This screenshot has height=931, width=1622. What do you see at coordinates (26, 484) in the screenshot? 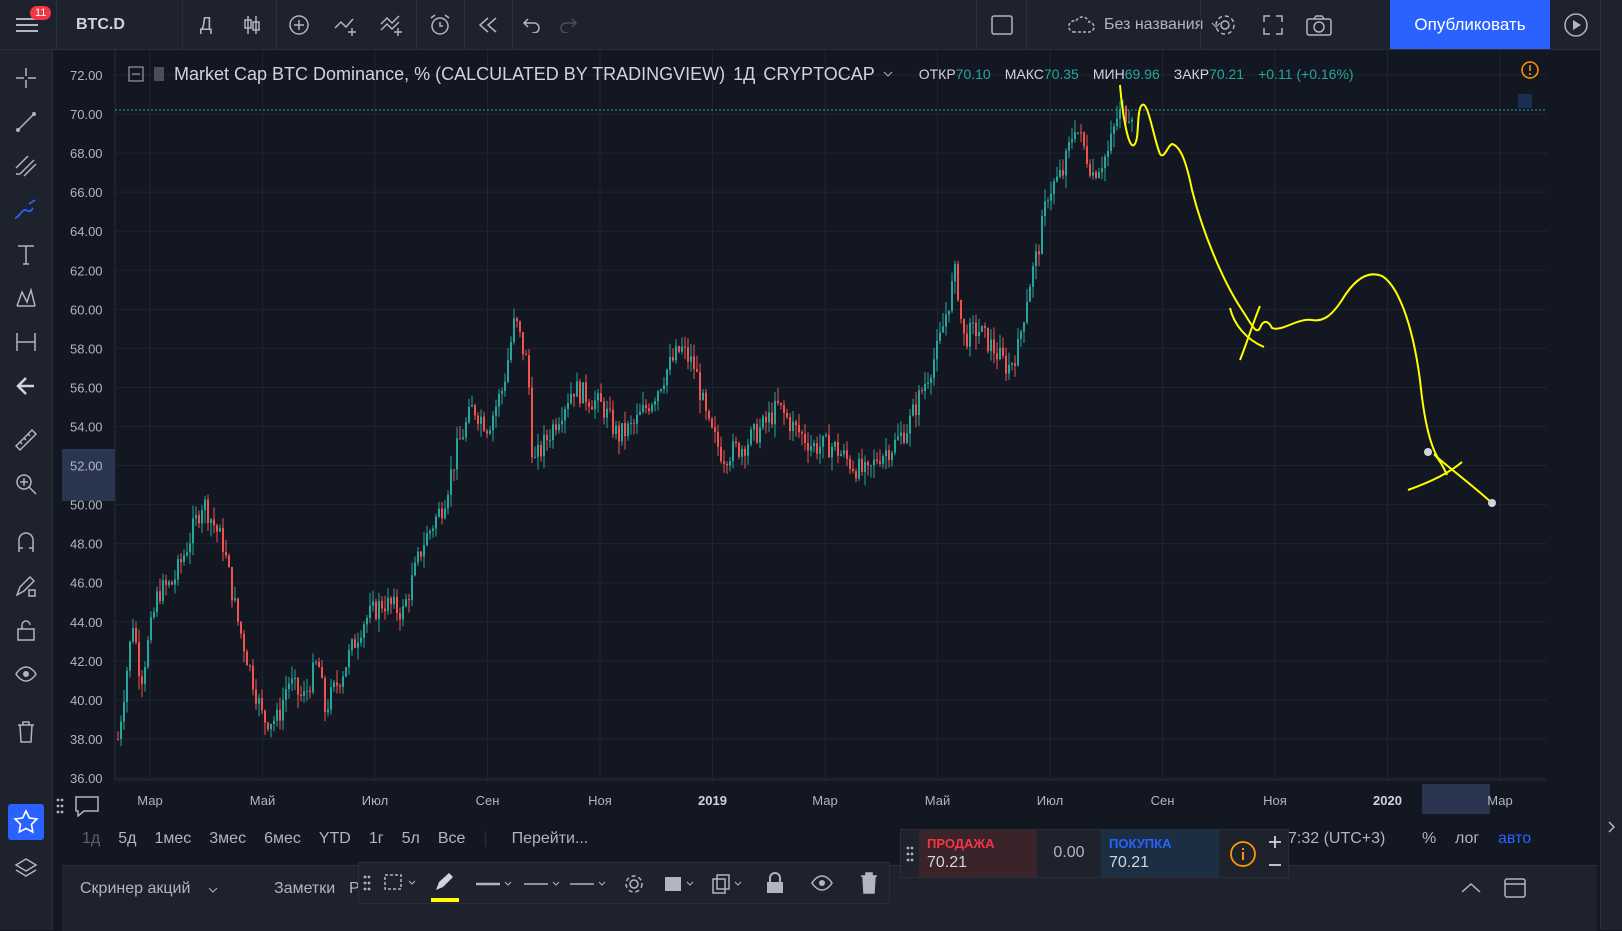
I see `zoom-tool` at bounding box center [26, 484].